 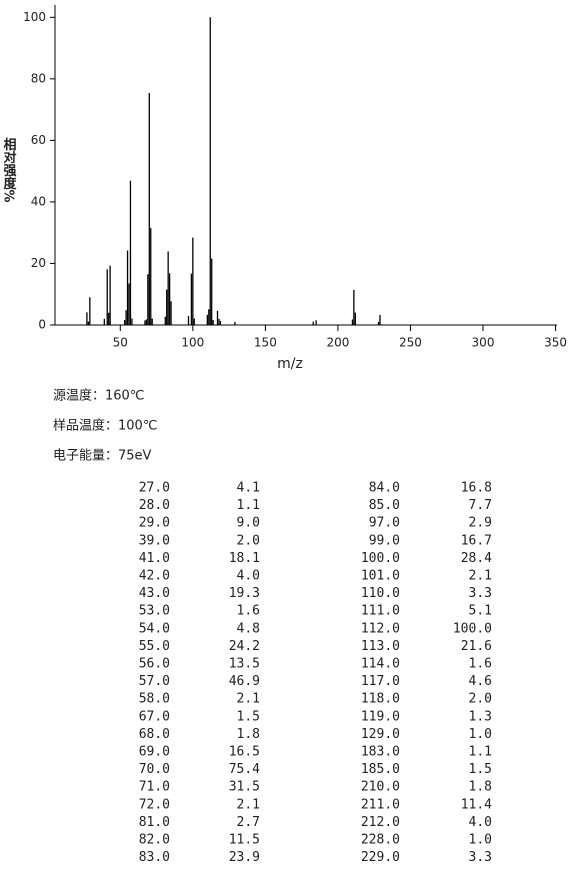 What do you see at coordinates (384, 523) in the screenshot?
I see `table-cell: 97.0` at bounding box center [384, 523].